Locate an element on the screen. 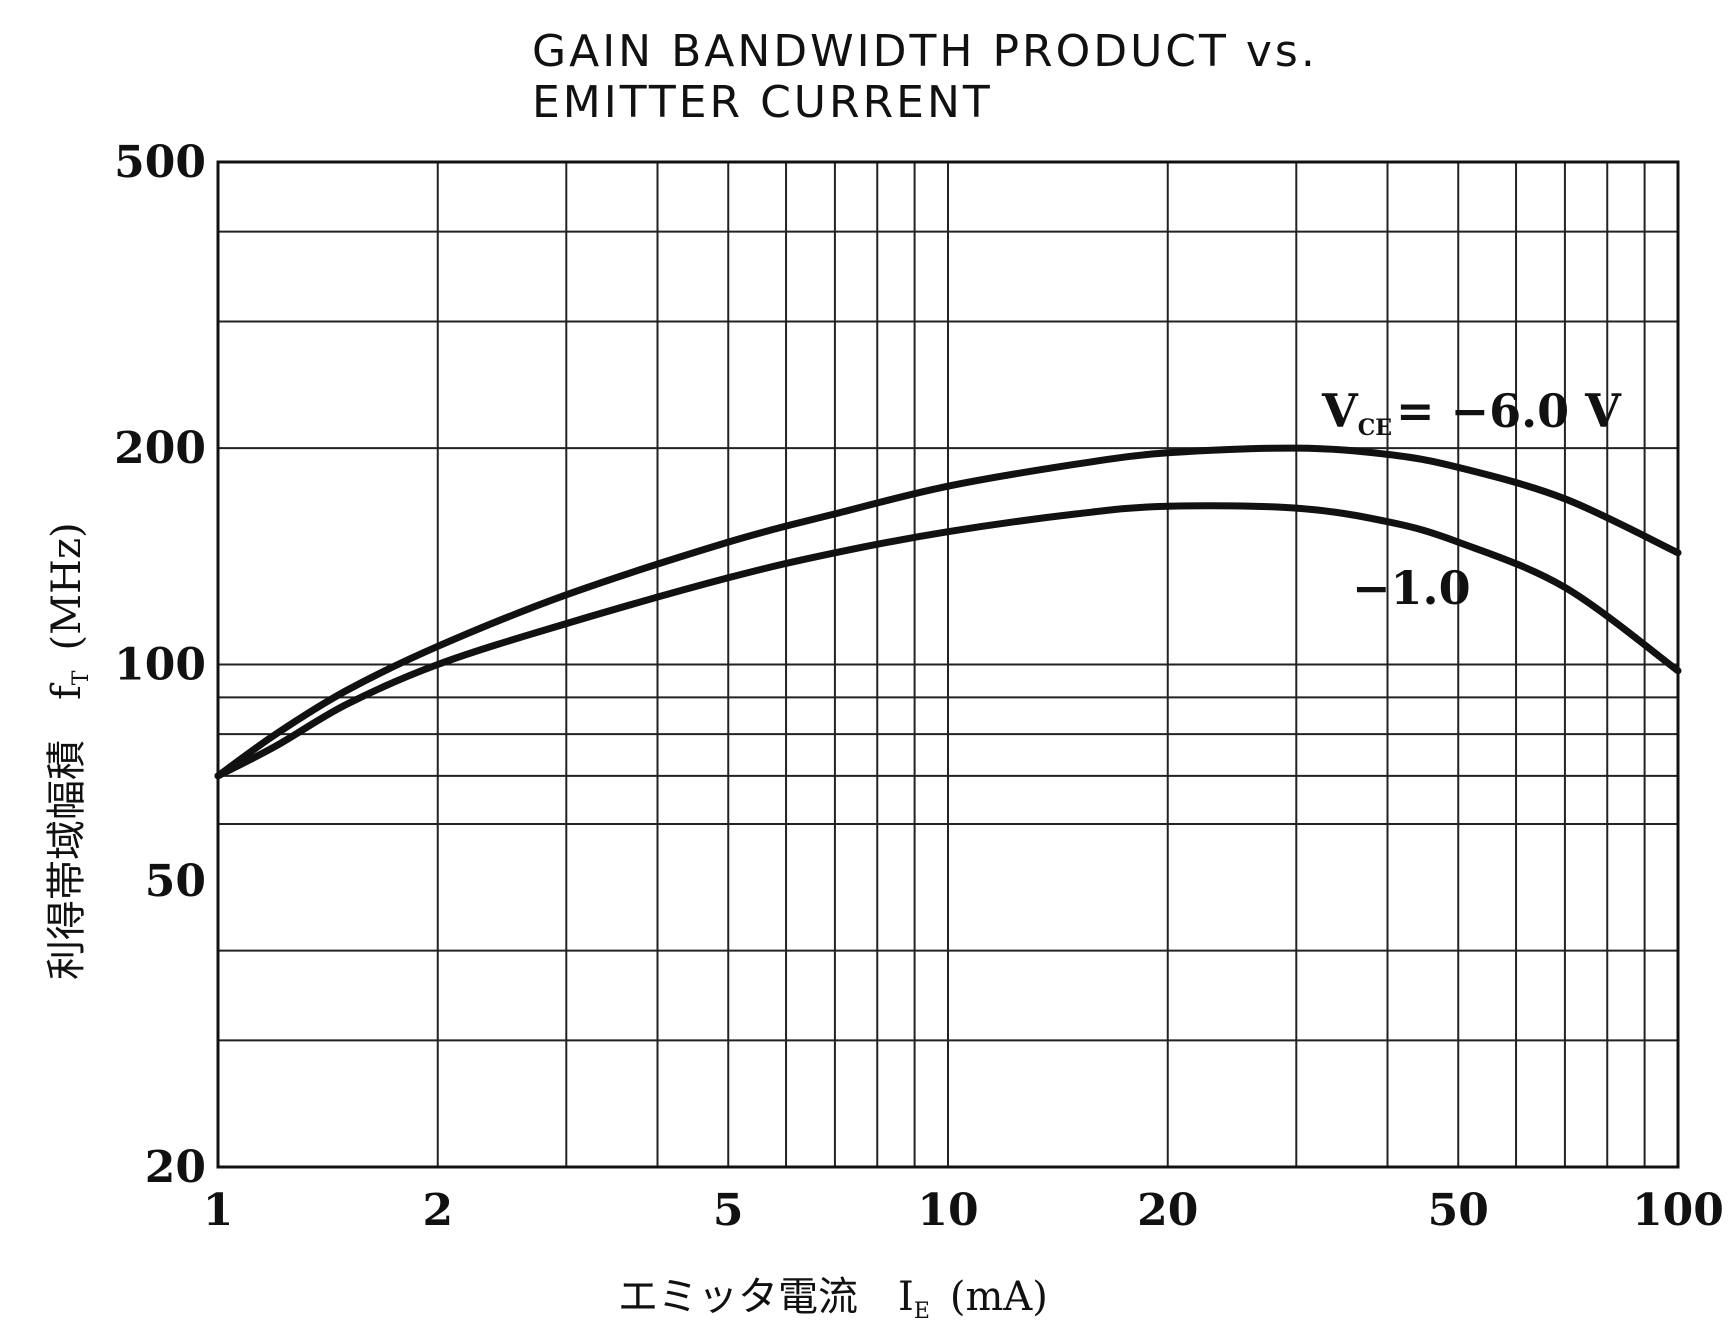 This screenshot has width=1728, height=1335. annotation-vce-sub: CE is located at coordinates (1375, 428).